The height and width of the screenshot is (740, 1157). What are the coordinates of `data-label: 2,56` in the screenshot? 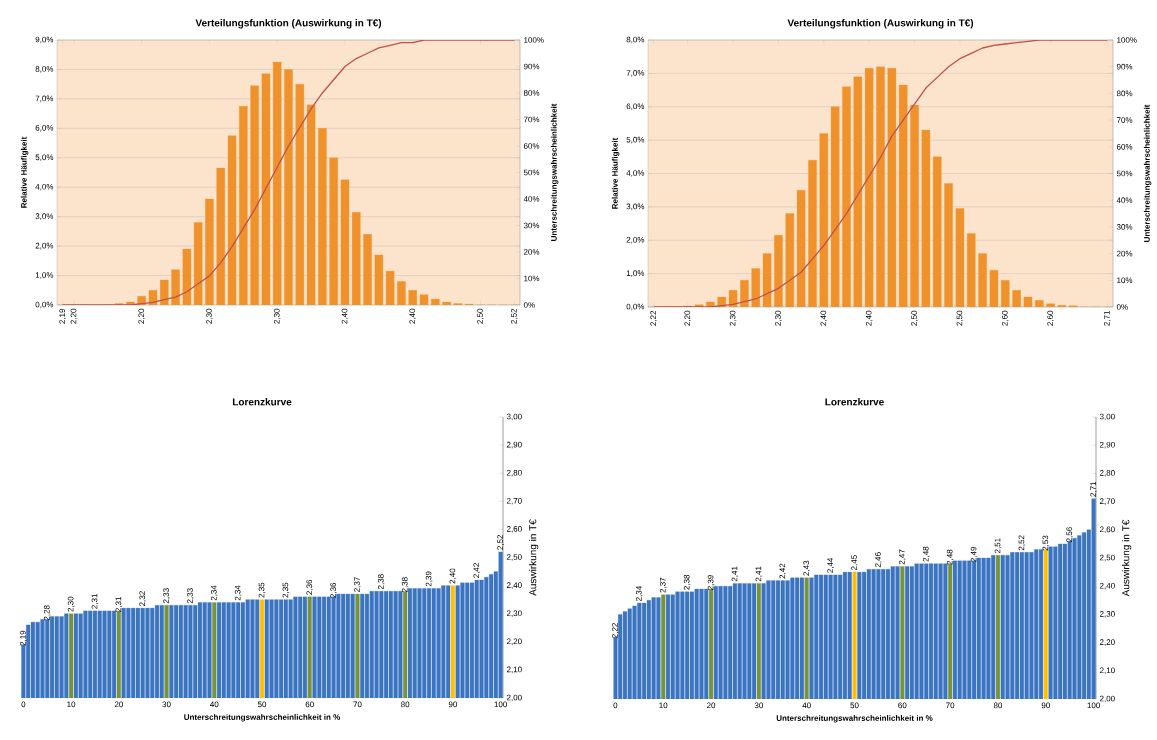 It's located at (1070, 534).